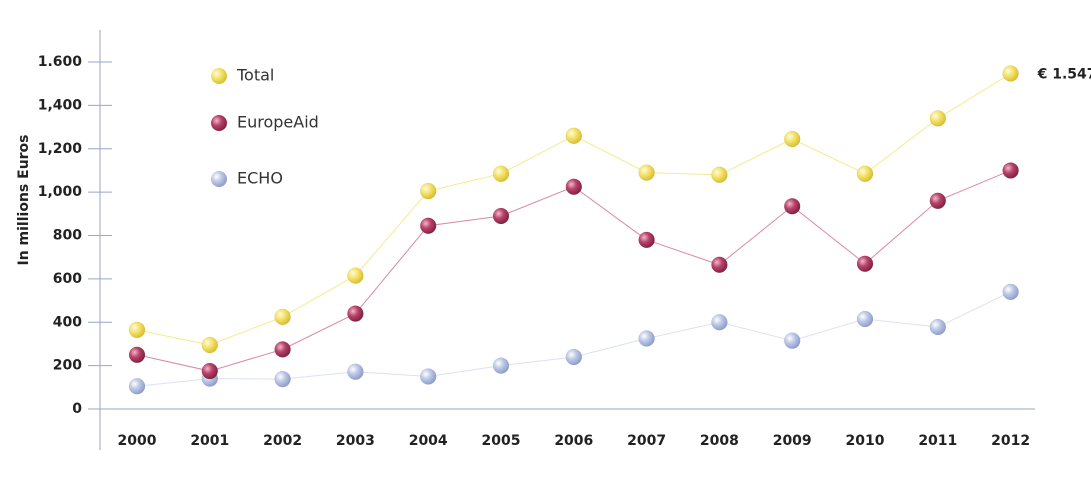 This screenshot has height=478, width=1091. Describe the element at coordinates (77, 409) in the screenshot. I see `y-tick-label: 0` at that location.